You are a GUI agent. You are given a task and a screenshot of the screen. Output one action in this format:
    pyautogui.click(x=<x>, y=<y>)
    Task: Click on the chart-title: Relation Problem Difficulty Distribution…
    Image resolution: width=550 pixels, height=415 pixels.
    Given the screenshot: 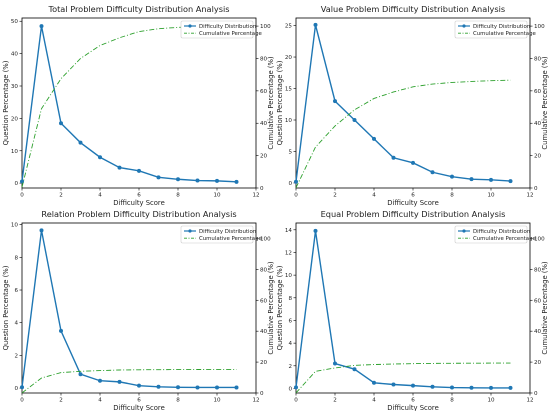 What is the action you would take?
    pyautogui.click(x=138, y=214)
    